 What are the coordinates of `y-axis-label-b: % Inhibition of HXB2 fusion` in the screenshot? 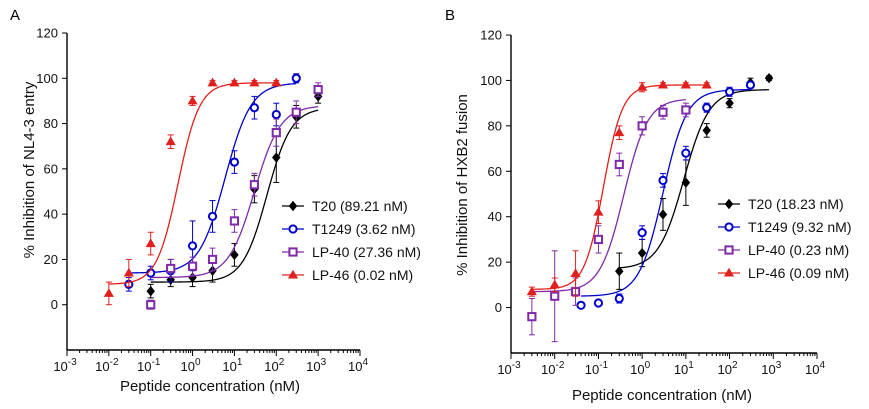 It's located at (462, 185).